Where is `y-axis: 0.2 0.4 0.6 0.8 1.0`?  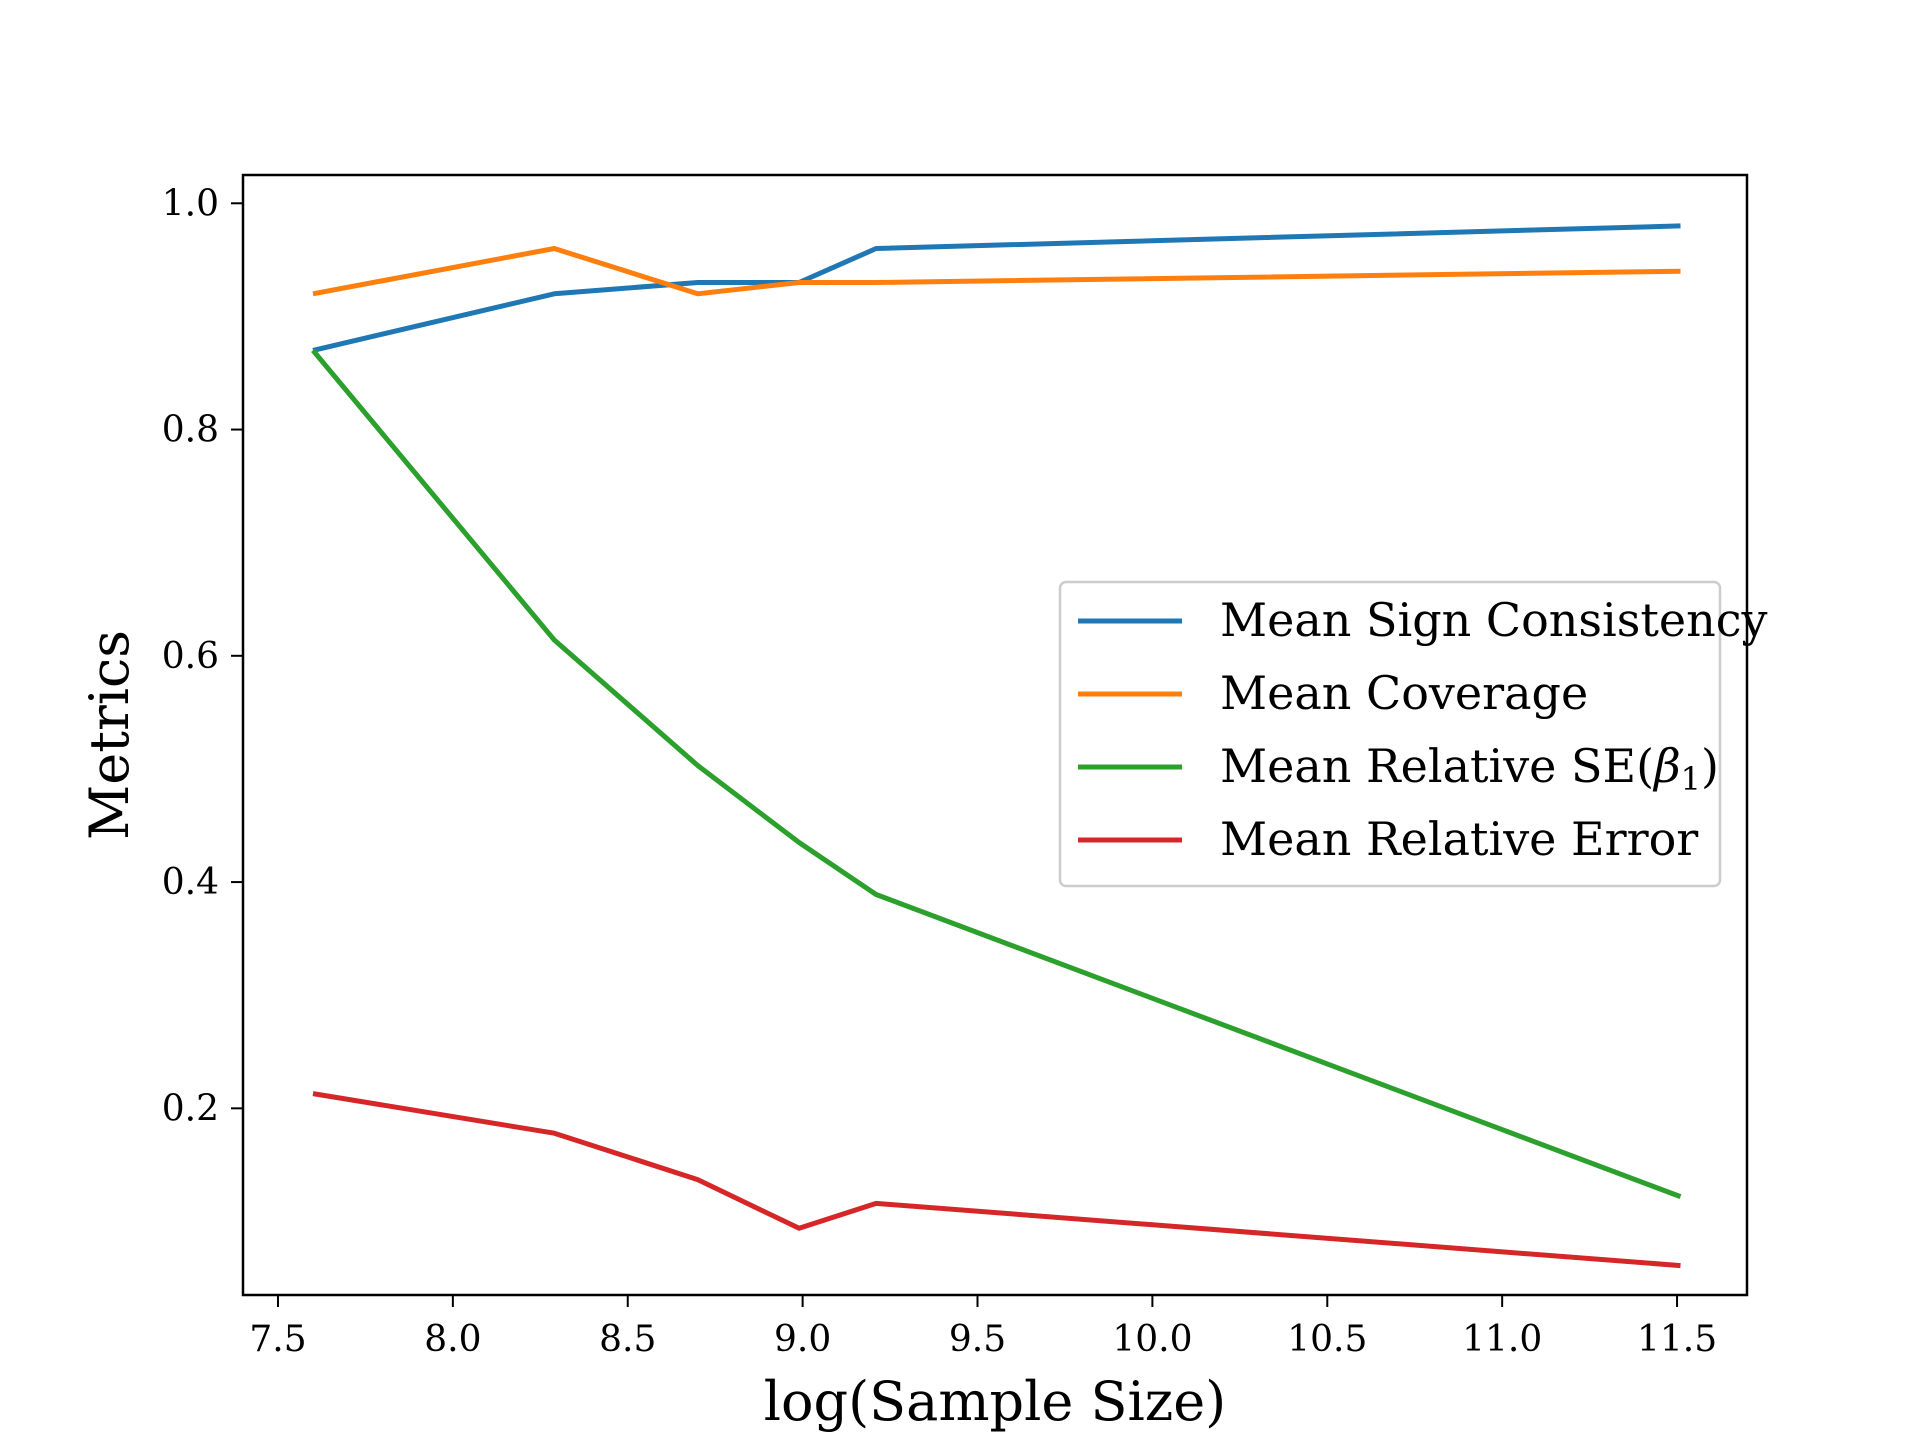 y-axis: 0.2 0.4 0.6 0.8 1.0 is located at coordinates (202, 656).